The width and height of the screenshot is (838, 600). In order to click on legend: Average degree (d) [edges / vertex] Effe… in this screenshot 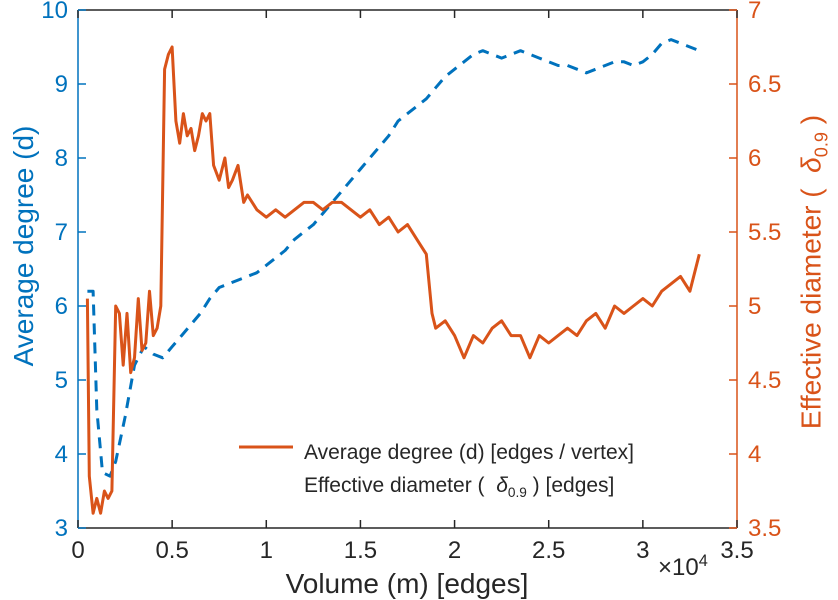, I will do `click(436, 470)`.